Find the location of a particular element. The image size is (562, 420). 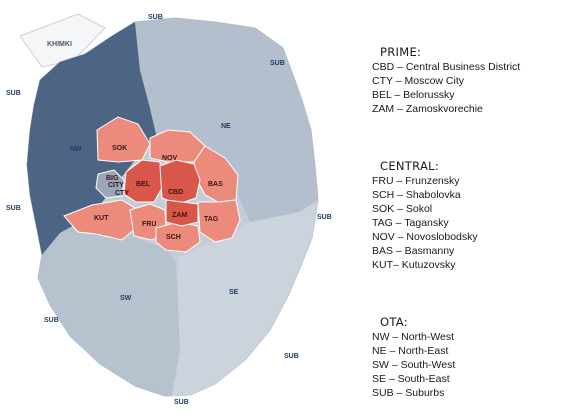

legend-prime-heading: PRIME: is located at coordinates (401, 52).